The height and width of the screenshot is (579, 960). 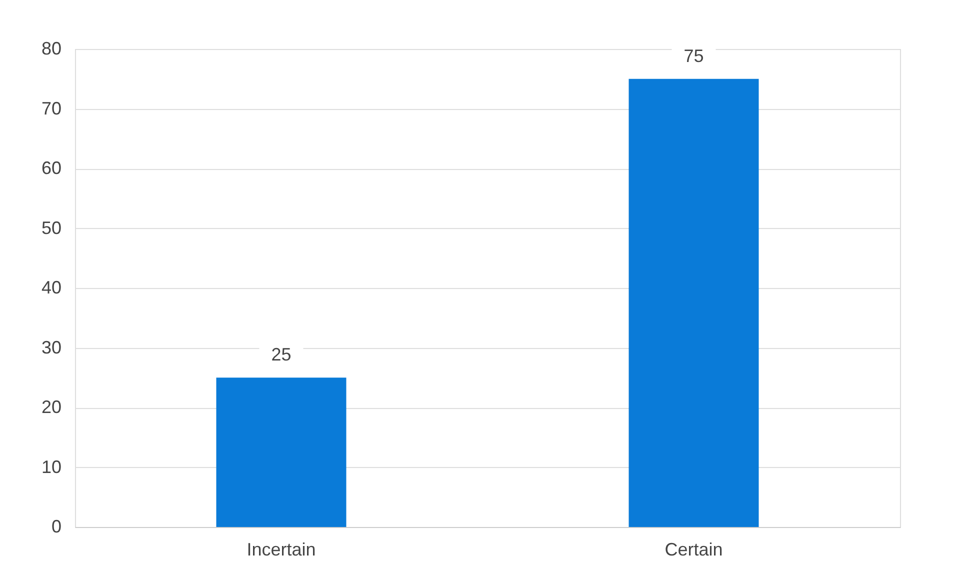 I want to click on y-tick-label: 70, so click(x=51, y=108).